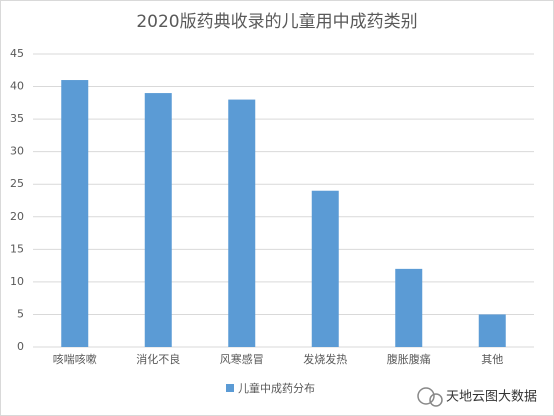 This screenshot has width=554, height=416. What do you see at coordinates (17, 248) in the screenshot?
I see `y-tick-label: 15` at bounding box center [17, 248].